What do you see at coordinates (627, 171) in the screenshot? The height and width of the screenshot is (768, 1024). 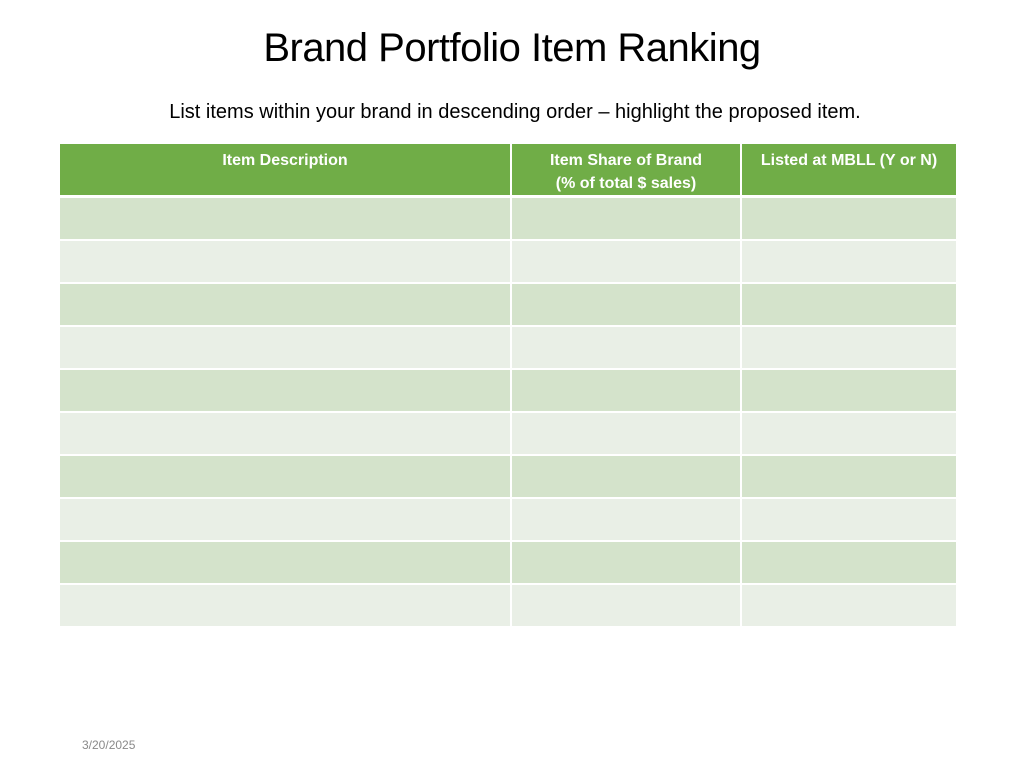 I see `header-item-share: Item Share of Brand (% of total $ sales)` at bounding box center [627, 171].